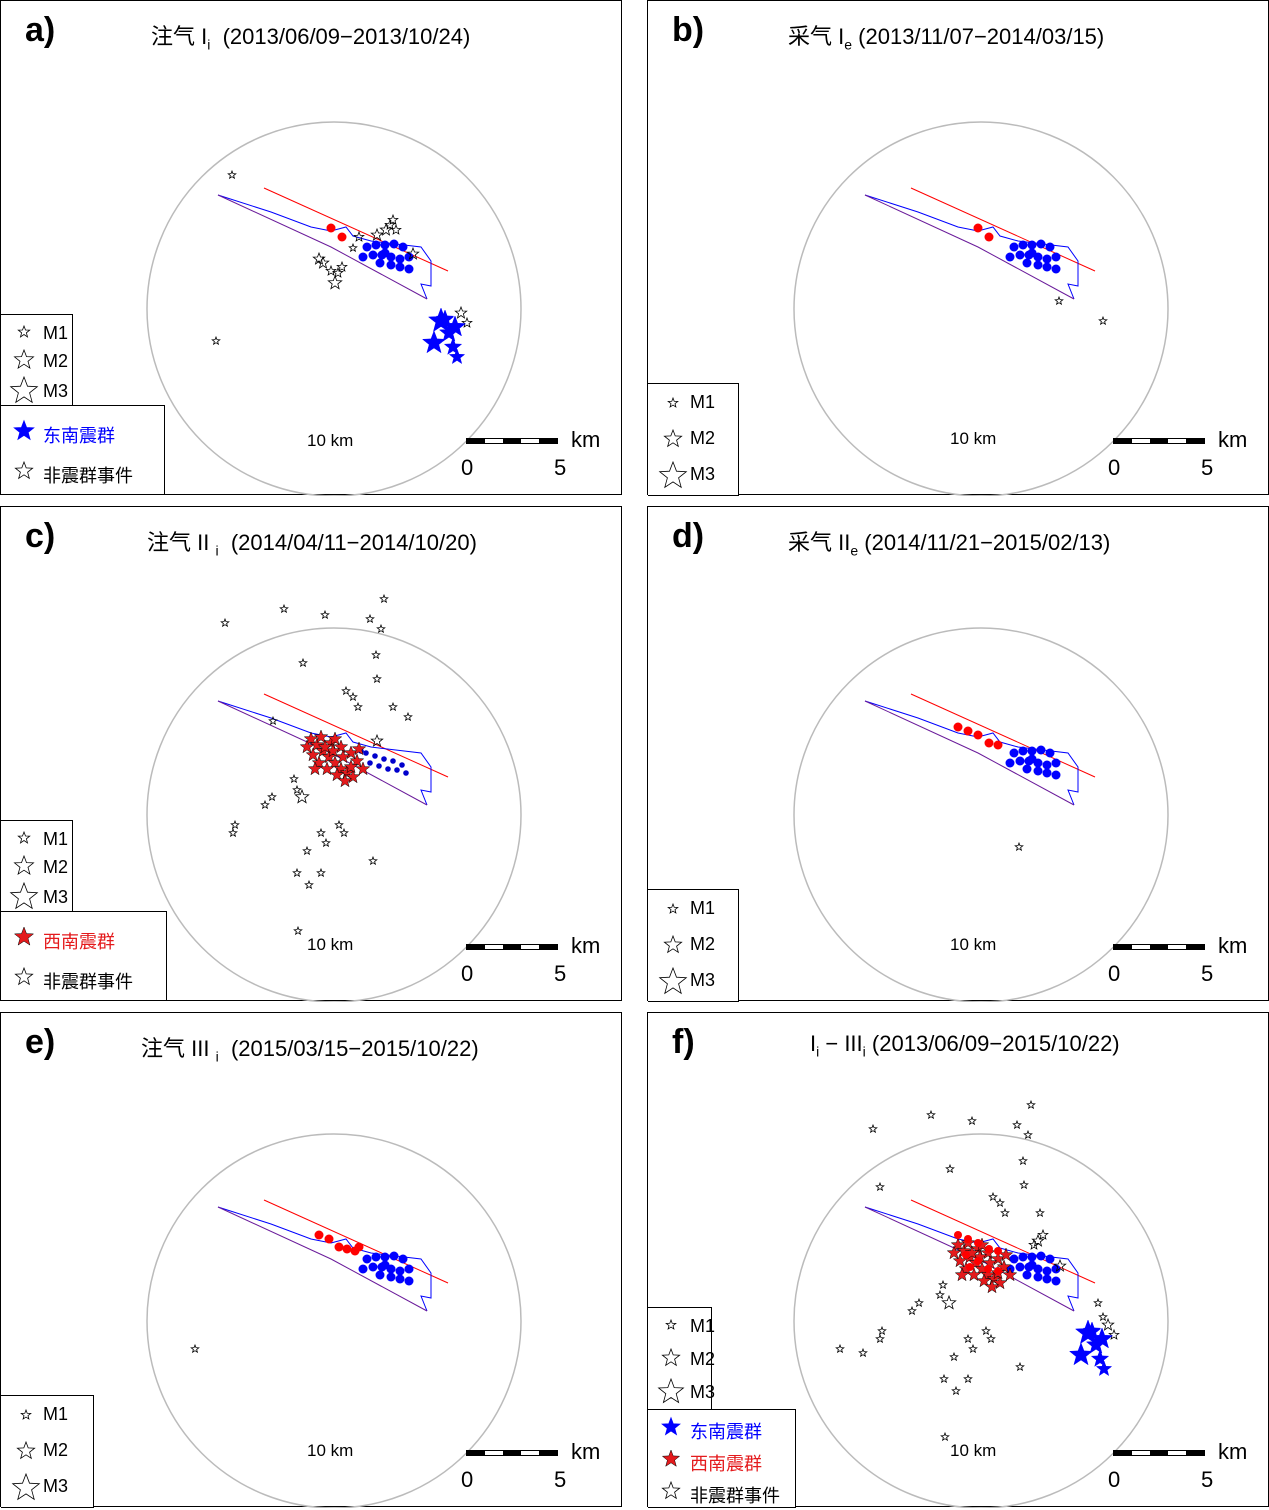 Image resolution: width=1269 pixels, height=1510 pixels. I want to click on cluster-legend: 东南震群 非震群事件, so click(83, 450).